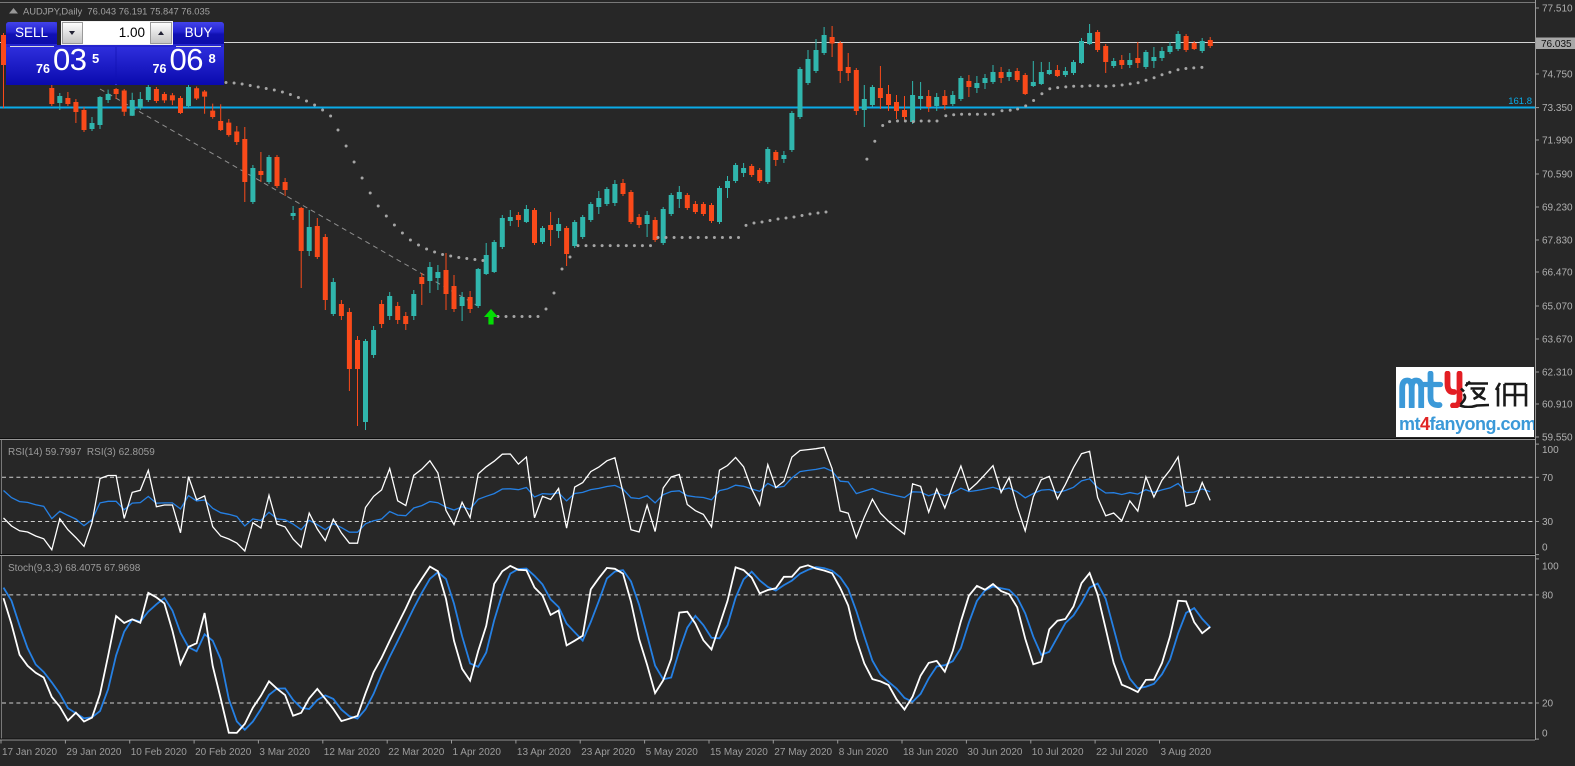 The image size is (1575, 766). I want to click on svg-text: 30 Jun 2020, so click(994, 752).